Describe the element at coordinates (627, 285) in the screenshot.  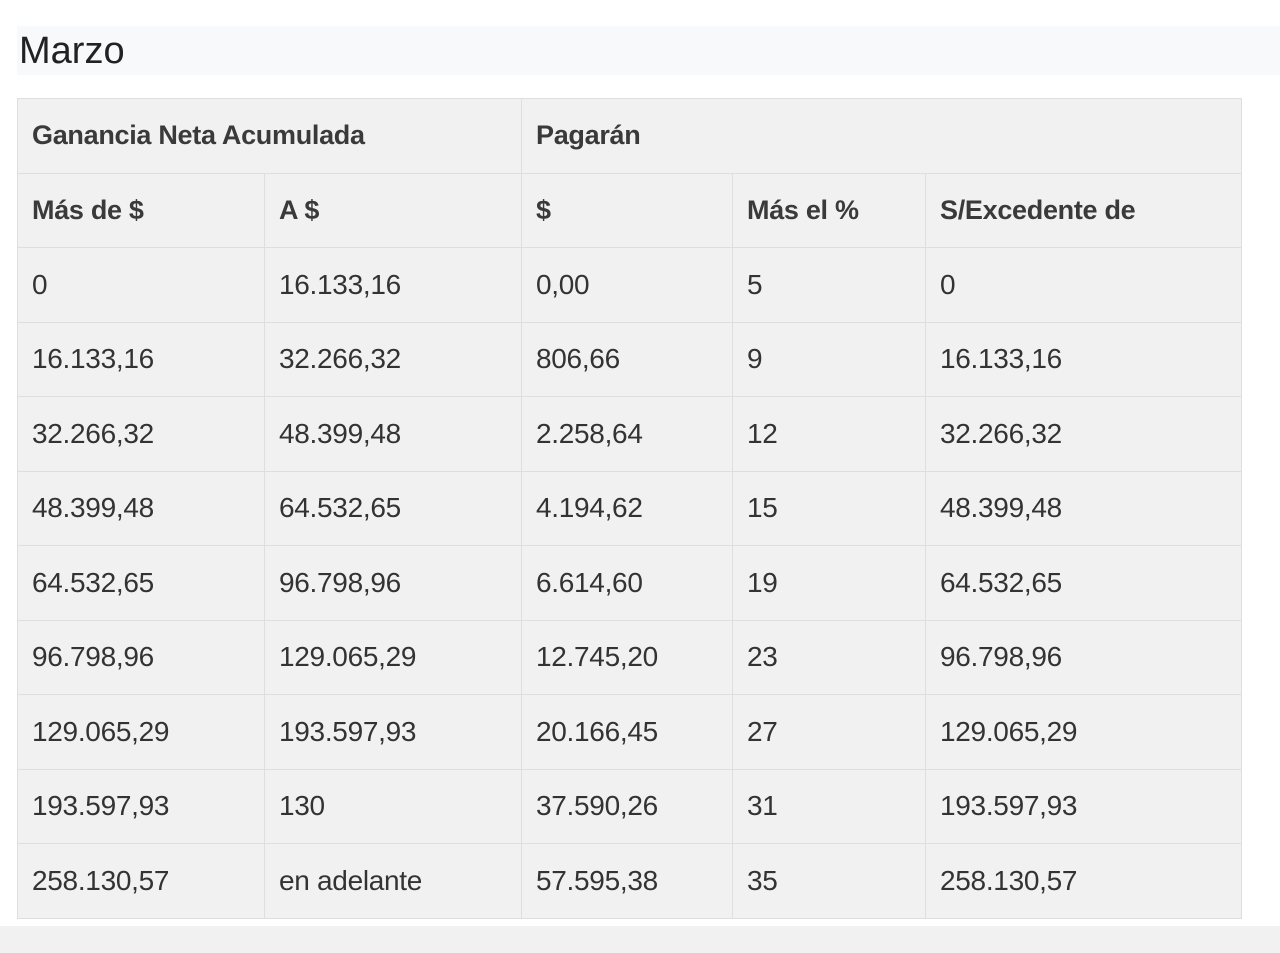
I see `cell-pesos: 0,00` at that location.